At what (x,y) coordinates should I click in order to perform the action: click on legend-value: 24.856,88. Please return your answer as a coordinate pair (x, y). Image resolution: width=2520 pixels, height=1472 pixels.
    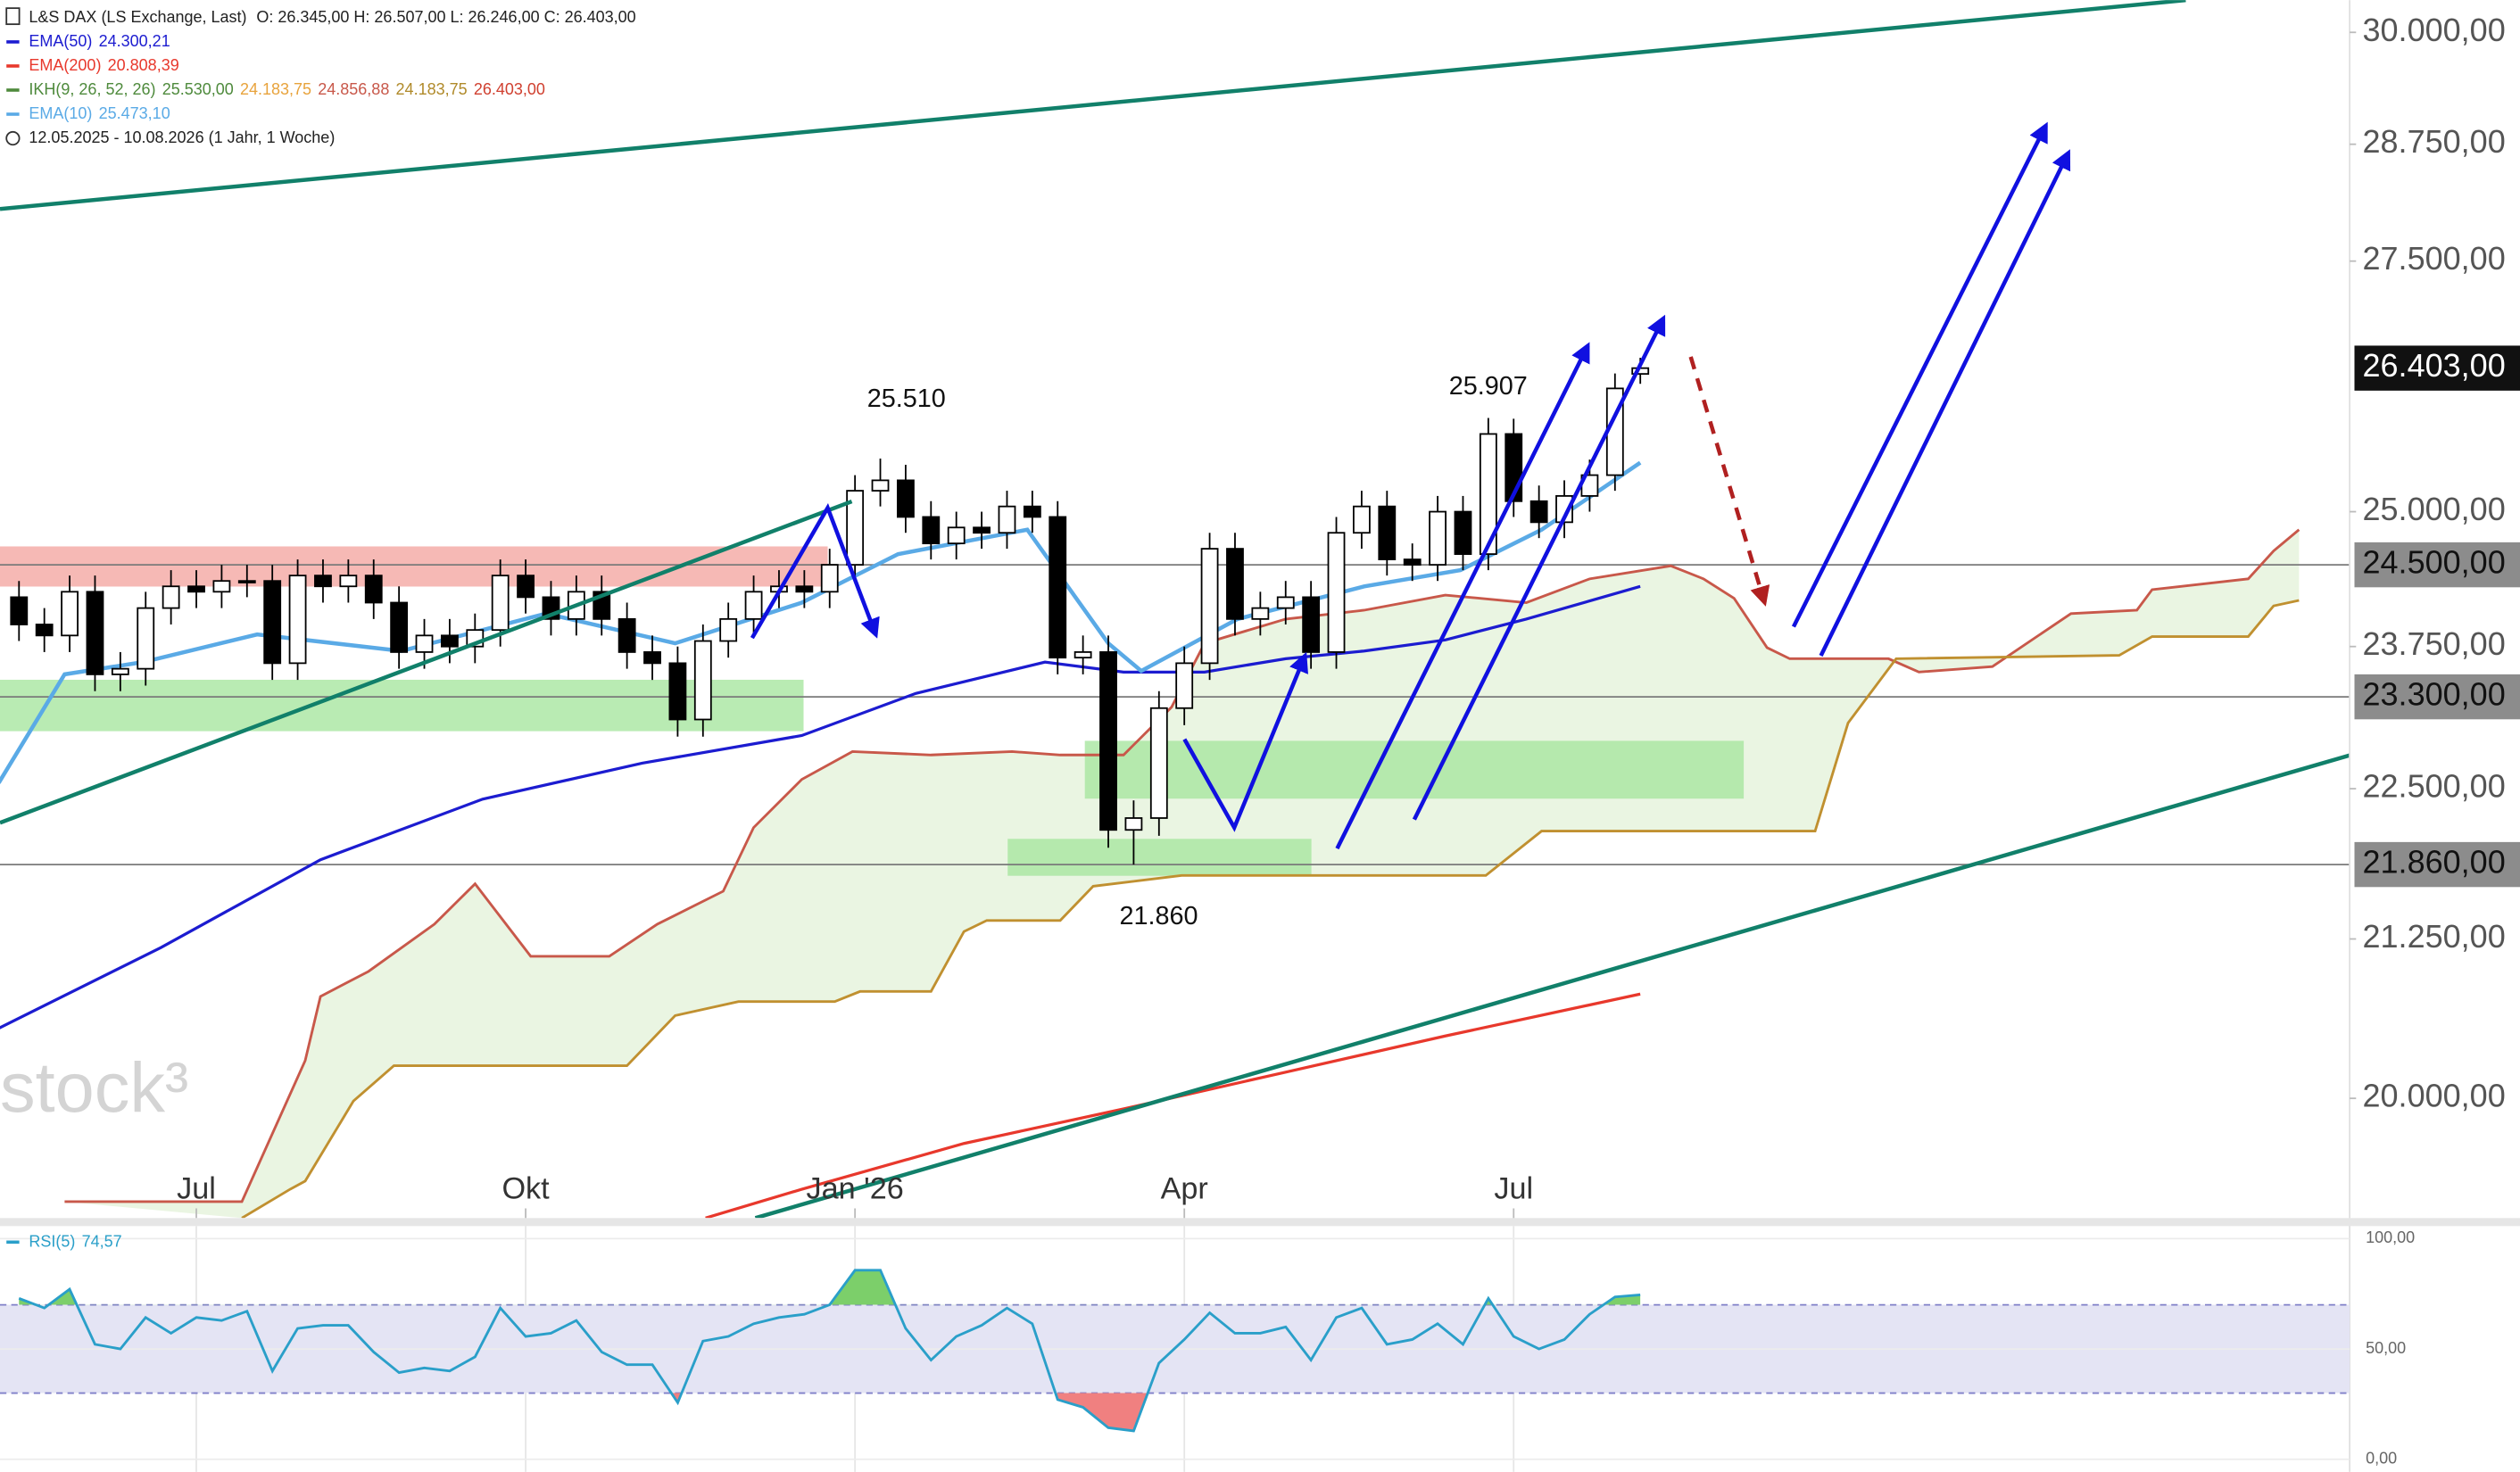
    Looking at the image, I should click on (353, 89).